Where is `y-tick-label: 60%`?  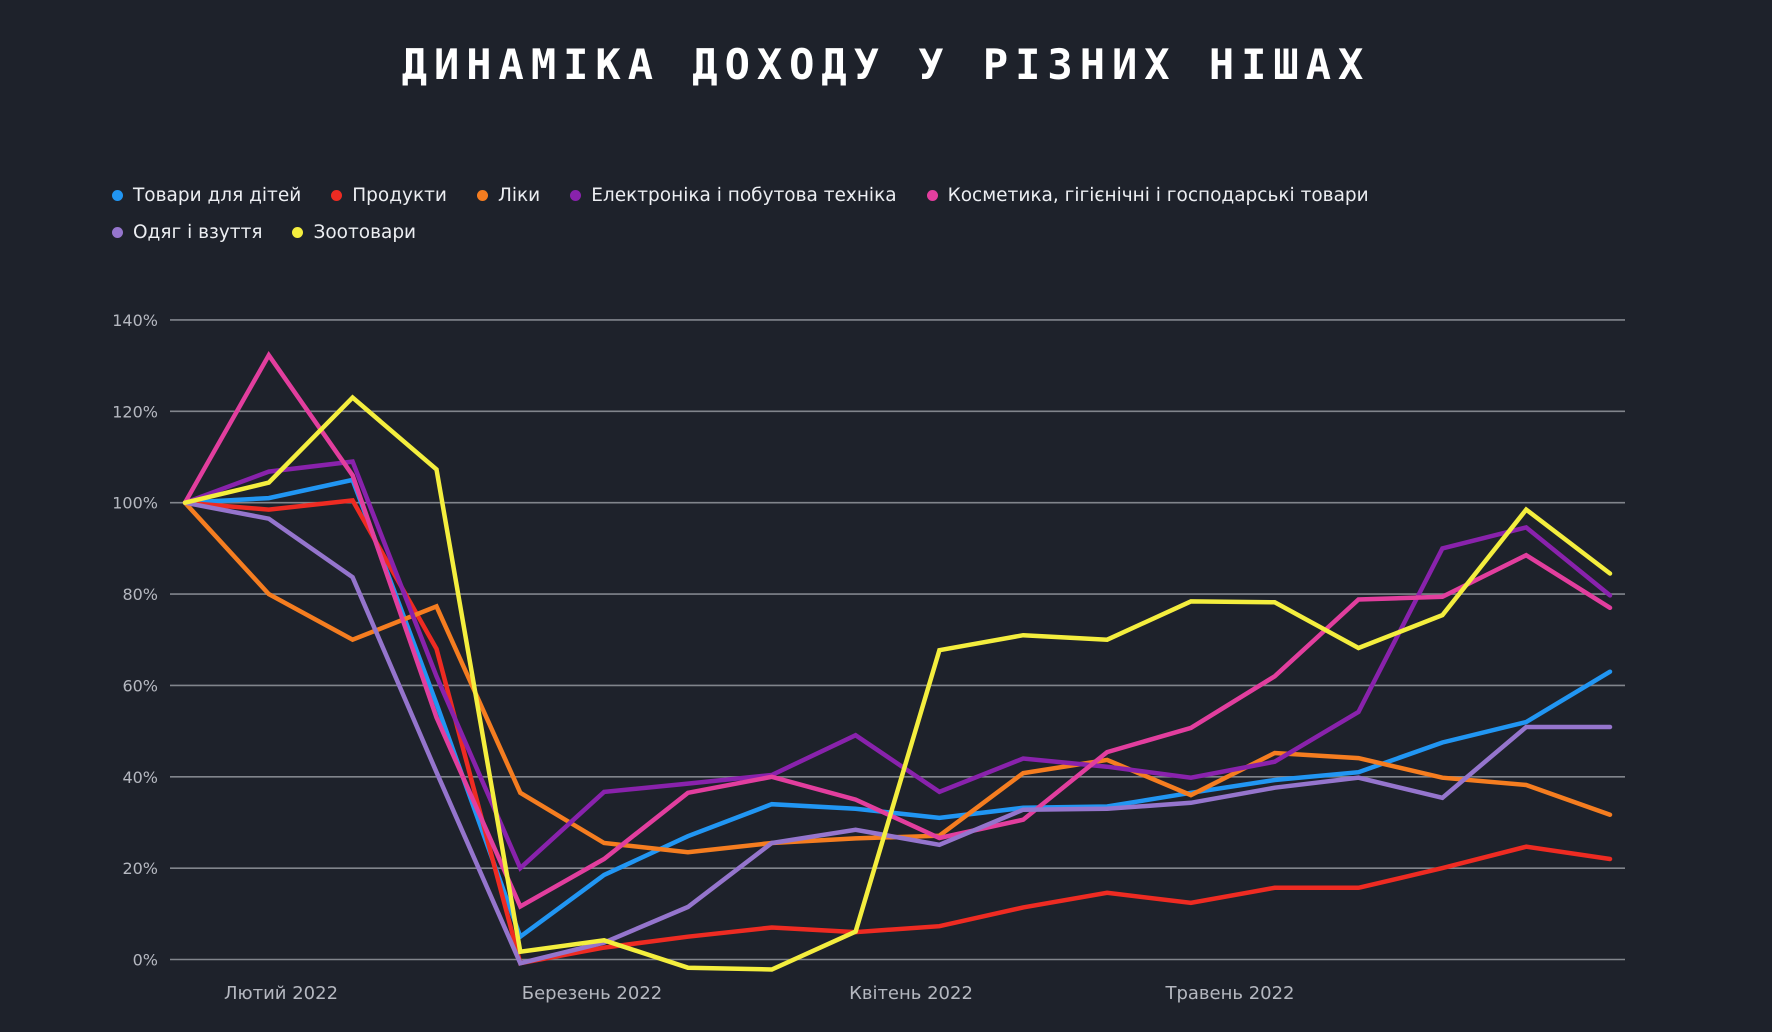 y-tick-label: 60% is located at coordinates (140, 685).